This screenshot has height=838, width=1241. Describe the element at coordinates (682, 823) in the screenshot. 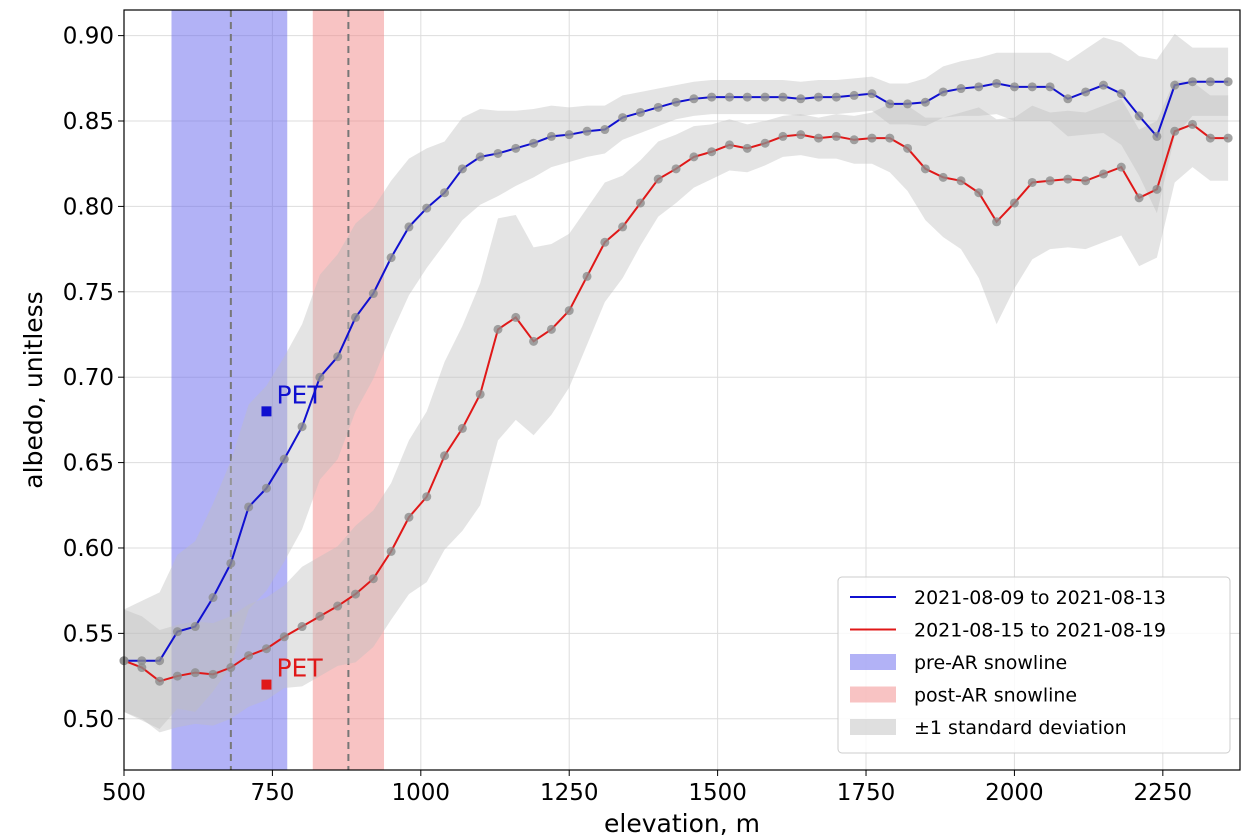

I see `x-axis-label: elevation, m` at that location.